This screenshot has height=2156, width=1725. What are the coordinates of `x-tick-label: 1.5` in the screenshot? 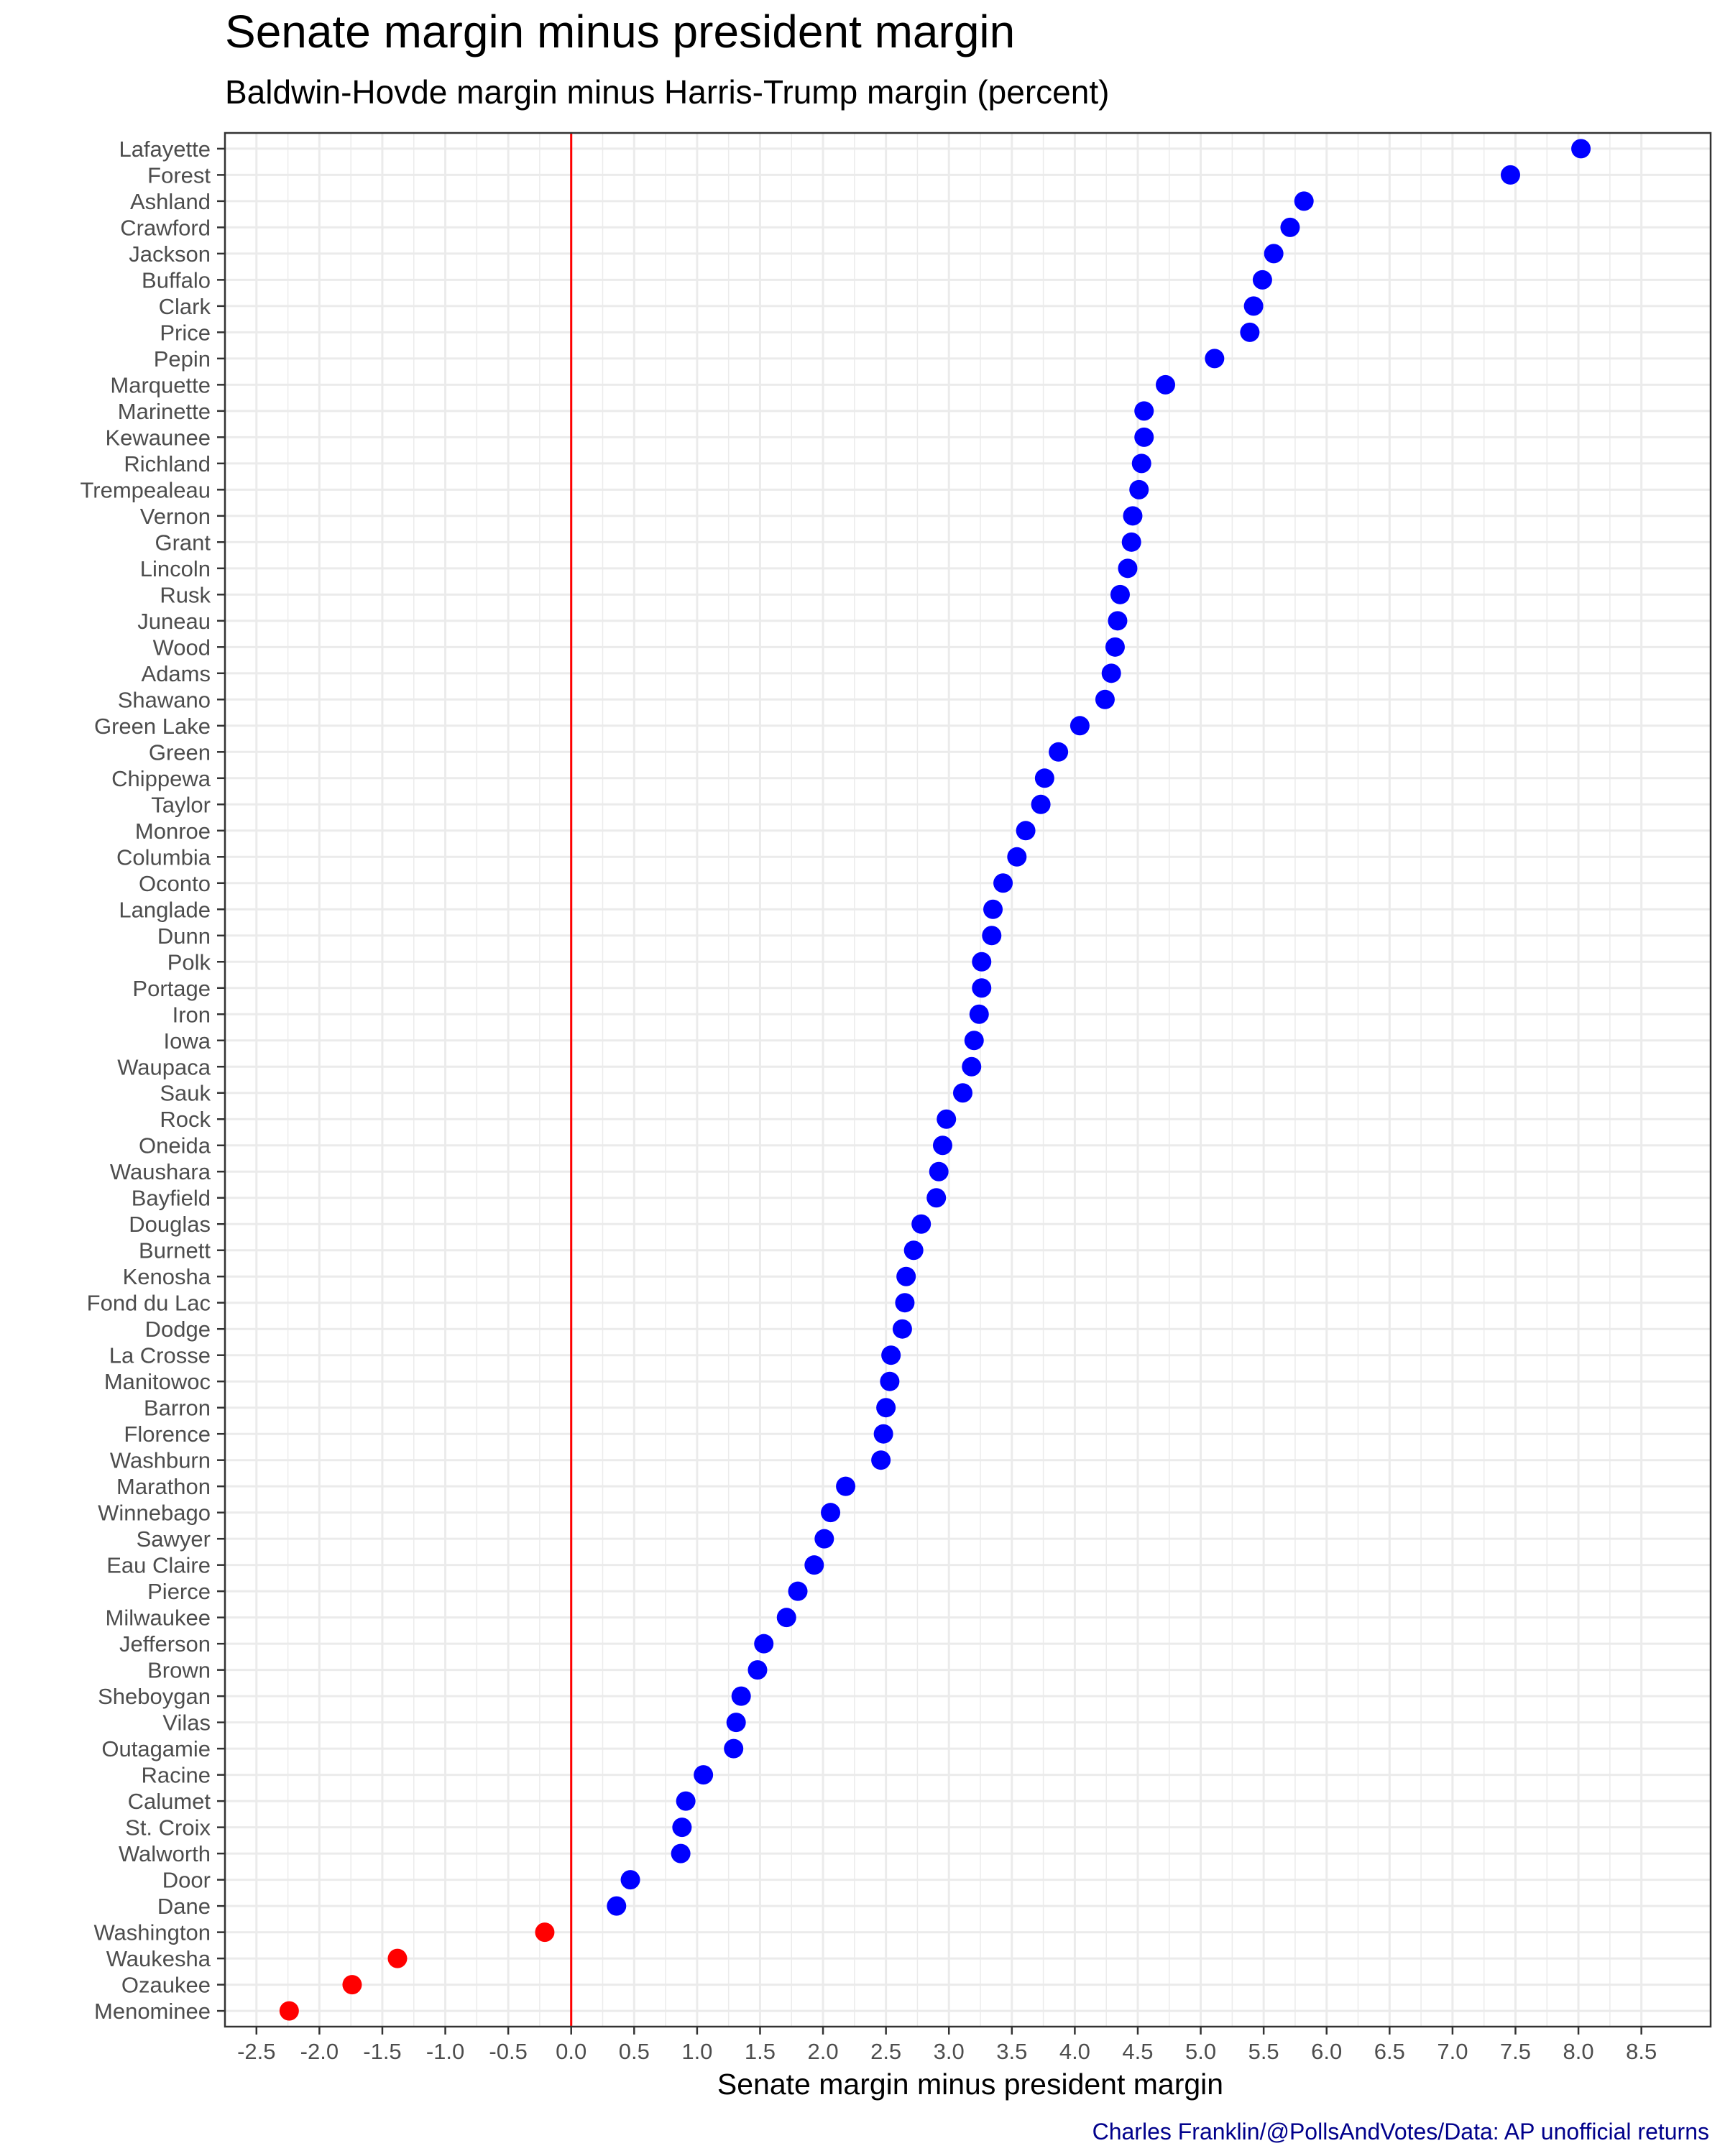 It's located at (760, 2051).